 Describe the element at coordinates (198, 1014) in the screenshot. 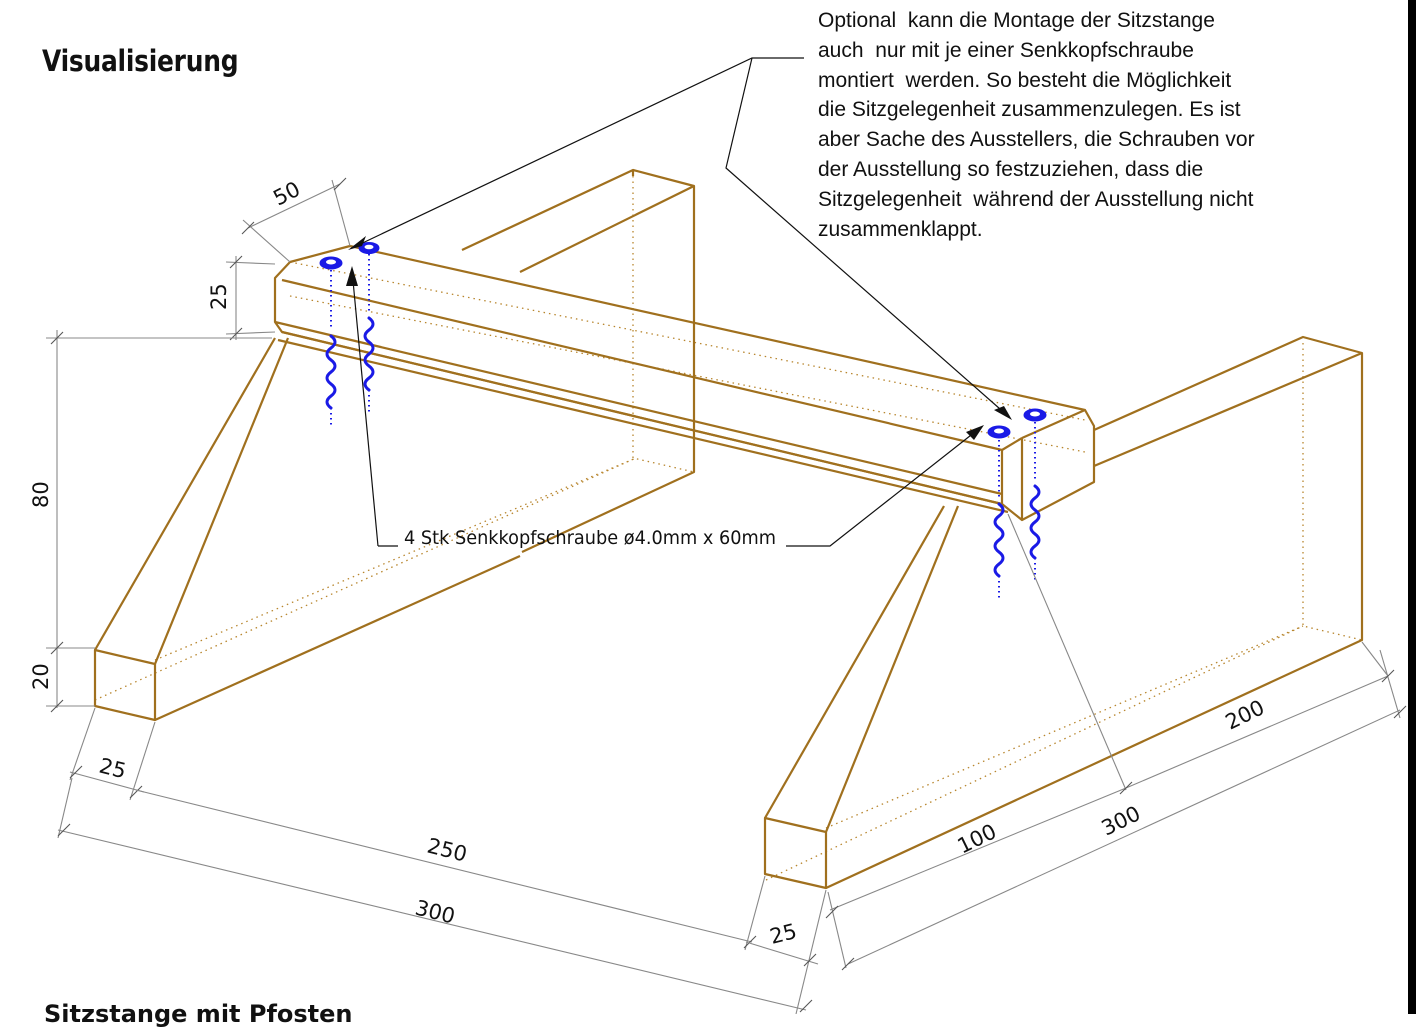

I see `footer-heading: Sitzstange mit Pfosten` at that location.